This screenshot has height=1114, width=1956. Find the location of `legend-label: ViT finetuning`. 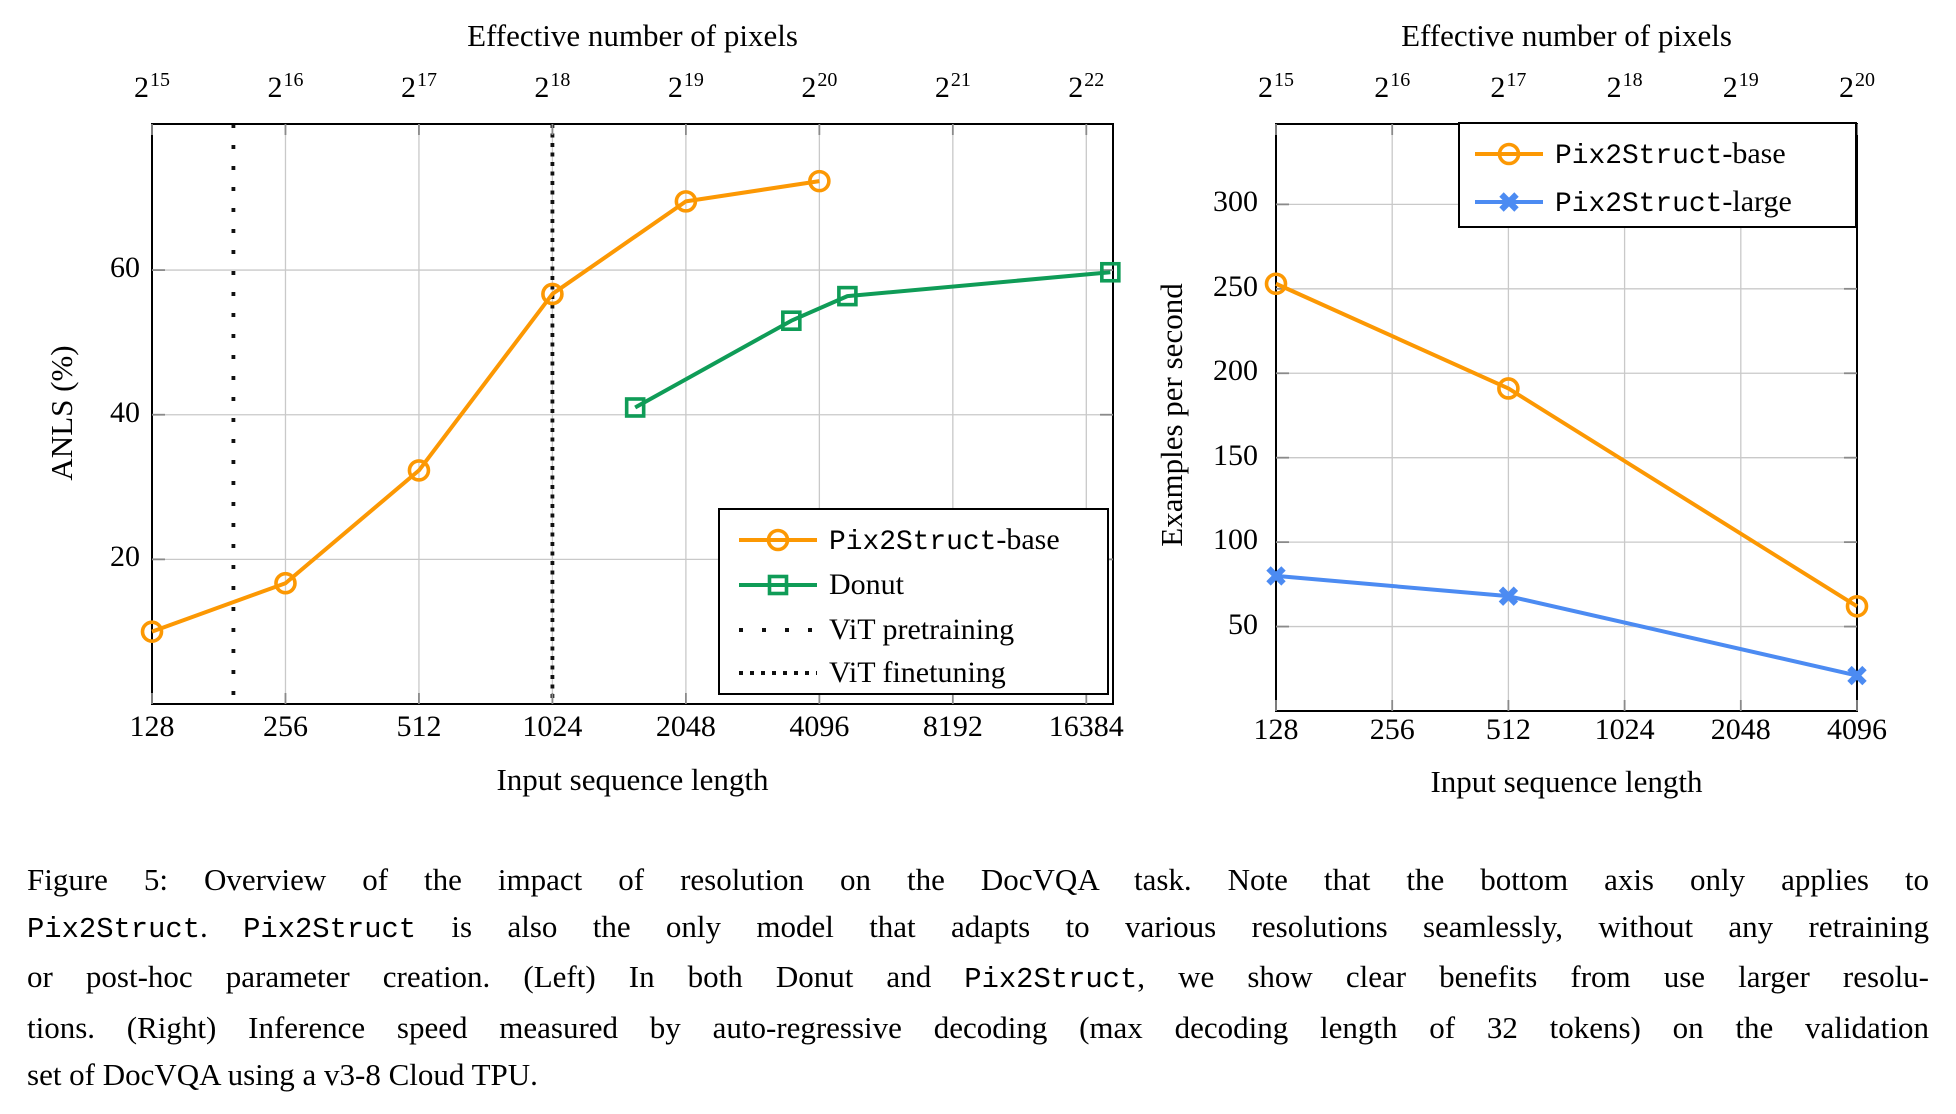

legend-label: ViT finetuning is located at coordinates (917, 673).